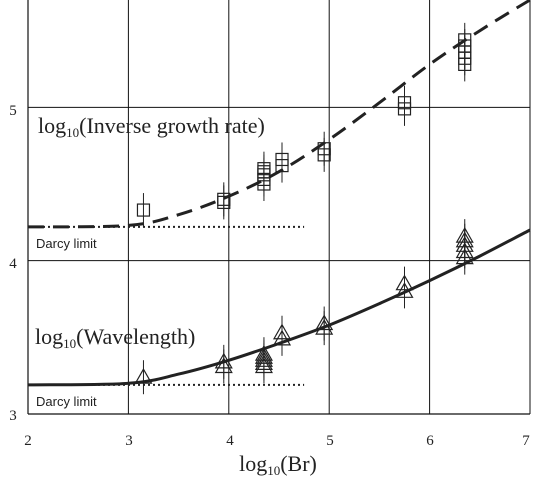 This screenshot has width=533, height=480. I want to click on x-axis-title-rest: (Br), so click(298, 463).